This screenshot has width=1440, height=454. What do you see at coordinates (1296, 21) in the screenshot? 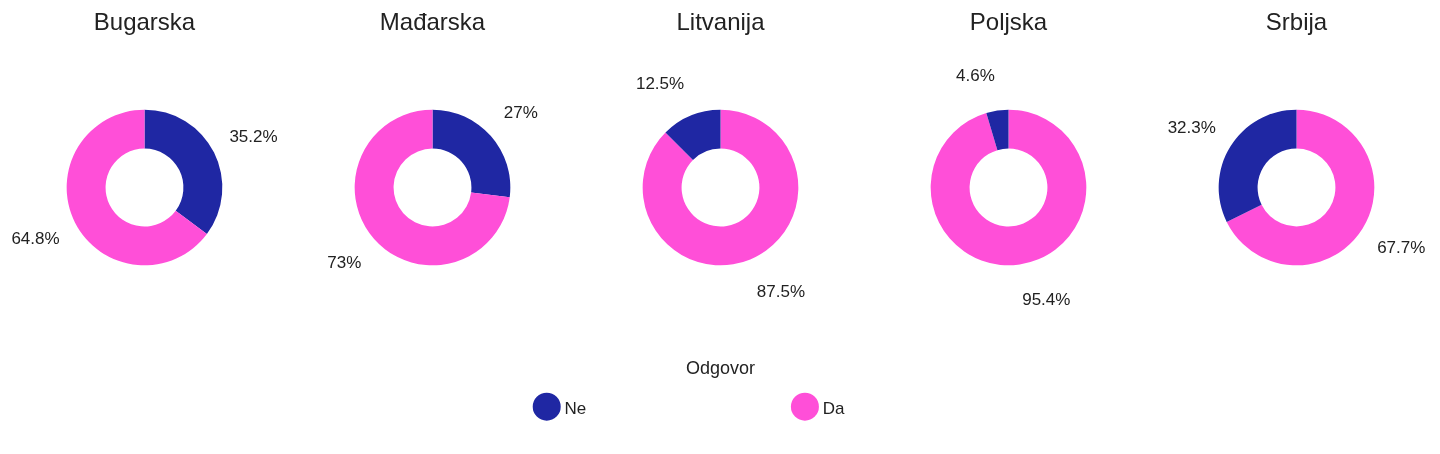
I see `chart-title: Srbija` at bounding box center [1296, 21].